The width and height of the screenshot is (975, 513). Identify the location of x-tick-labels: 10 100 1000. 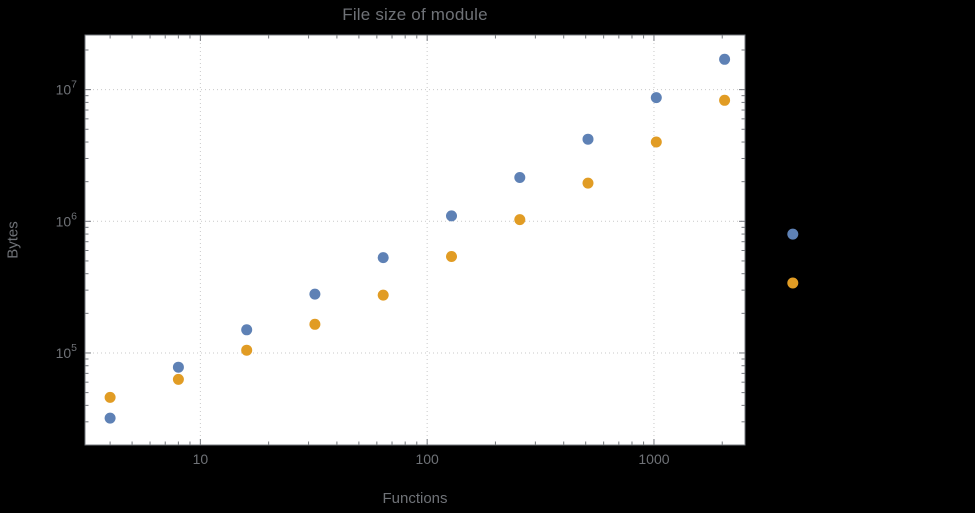
(431, 459).